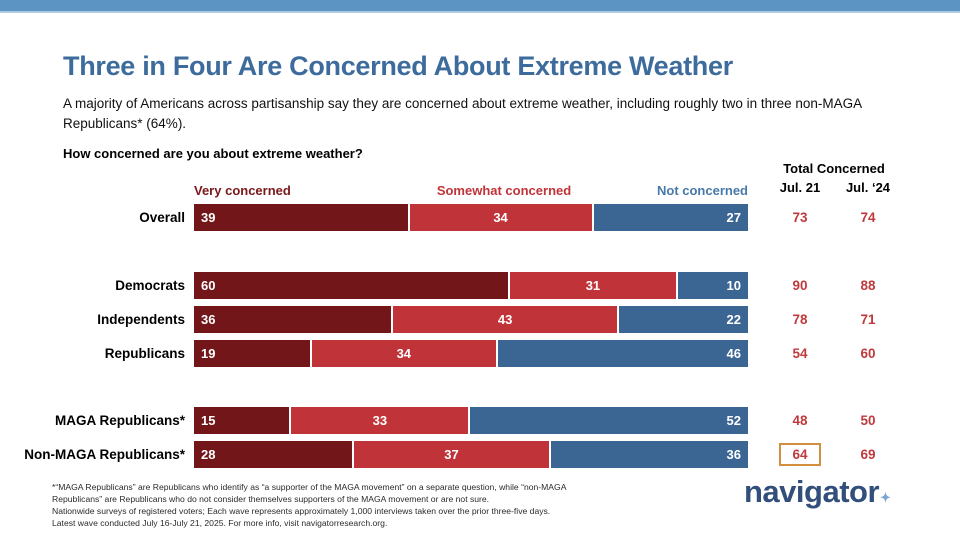 This screenshot has height=540, width=960. I want to click on totals-column-labels: Jul. 21 Jul. ‘24, so click(834, 187).